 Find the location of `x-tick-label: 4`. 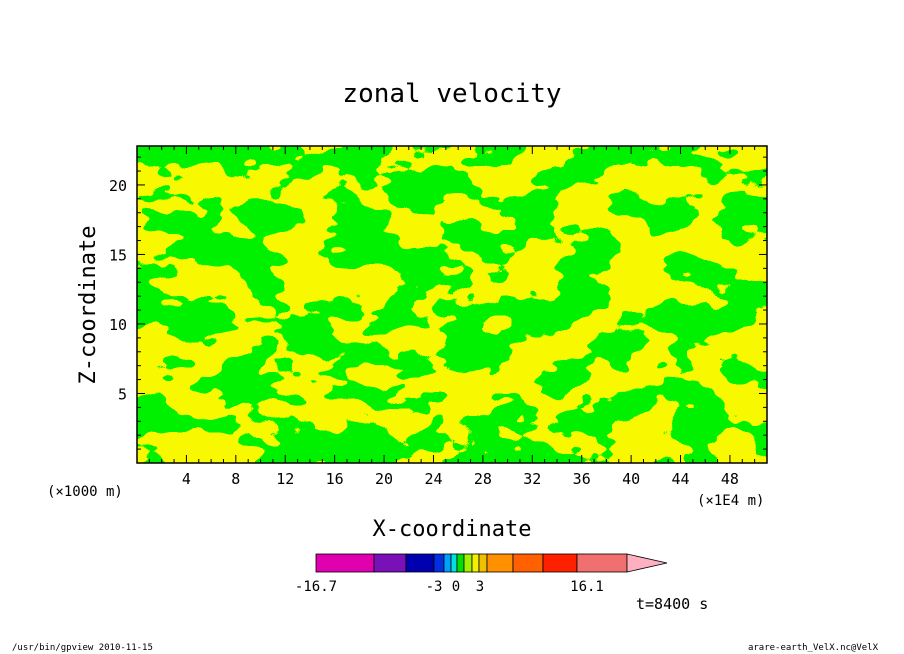

x-tick-label: 4 is located at coordinates (186, 479).